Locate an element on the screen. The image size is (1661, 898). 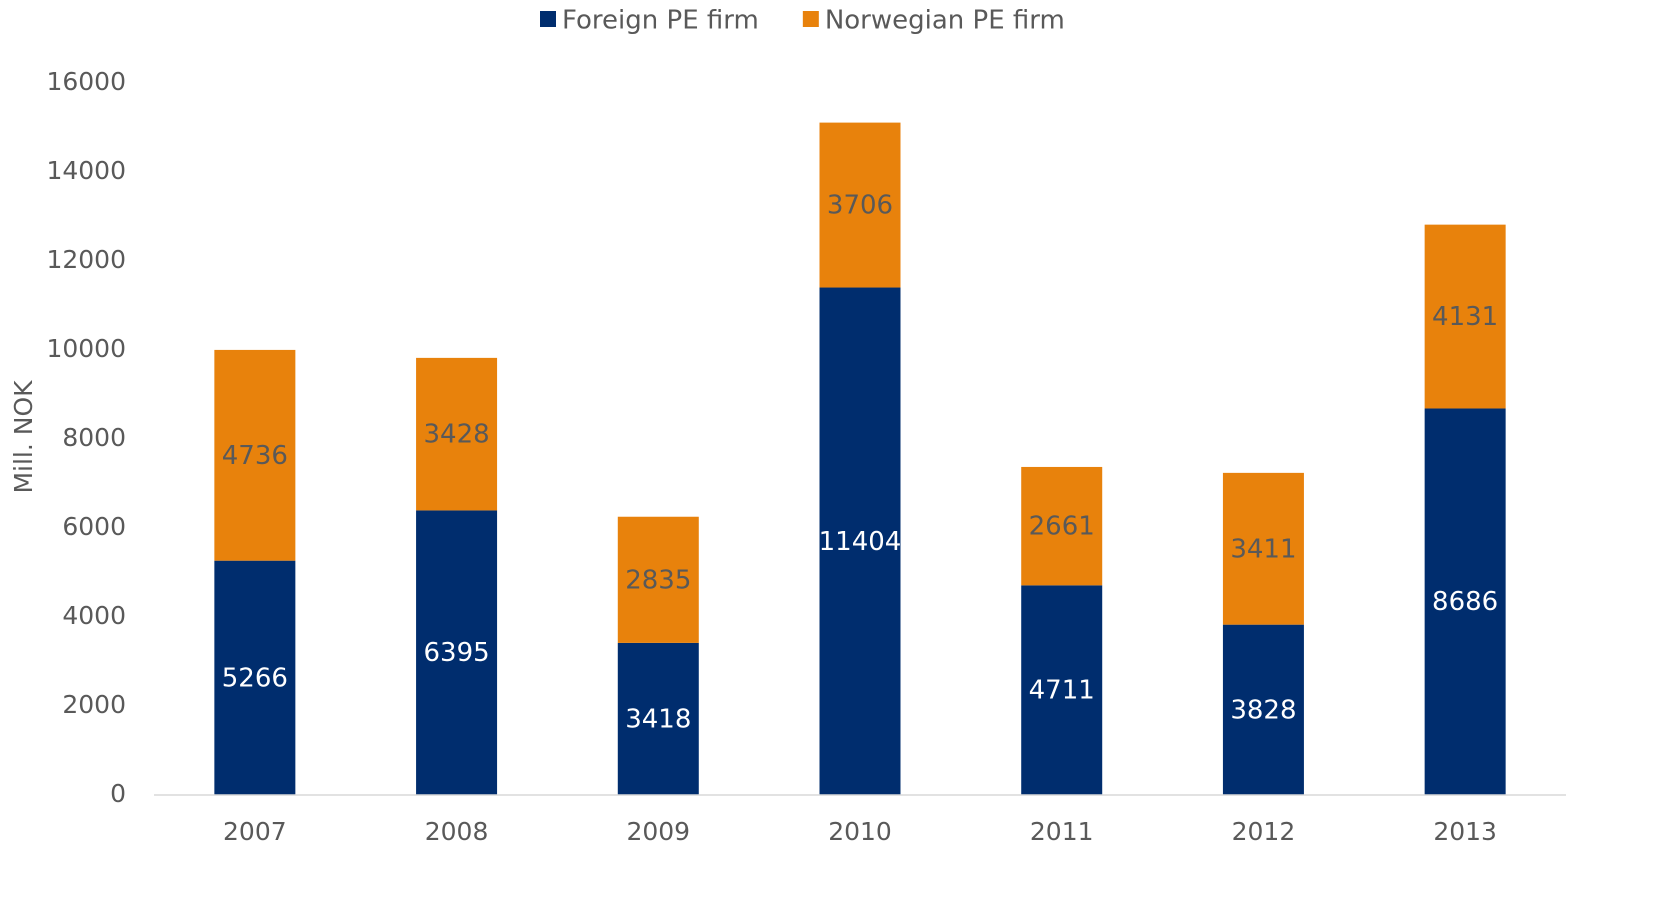
legend-label: Norwegian PE firm is located at coordinates (945, 21).